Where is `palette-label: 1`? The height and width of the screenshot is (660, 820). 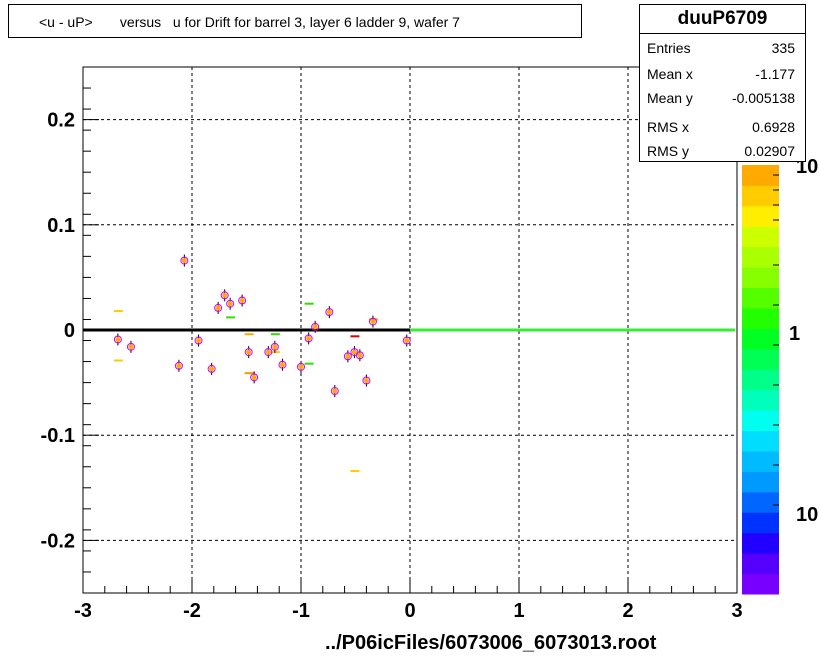 palette-label: 1 is located at coordinates (794, 334).